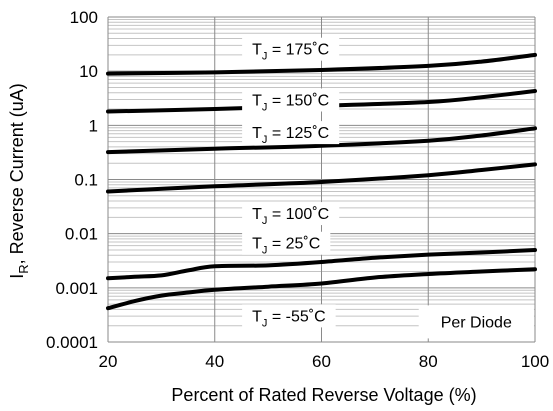 Image resolution: width=553 pixels, height=411 pixels. I want to click on x-tick-label: 40, so click(214, 361).